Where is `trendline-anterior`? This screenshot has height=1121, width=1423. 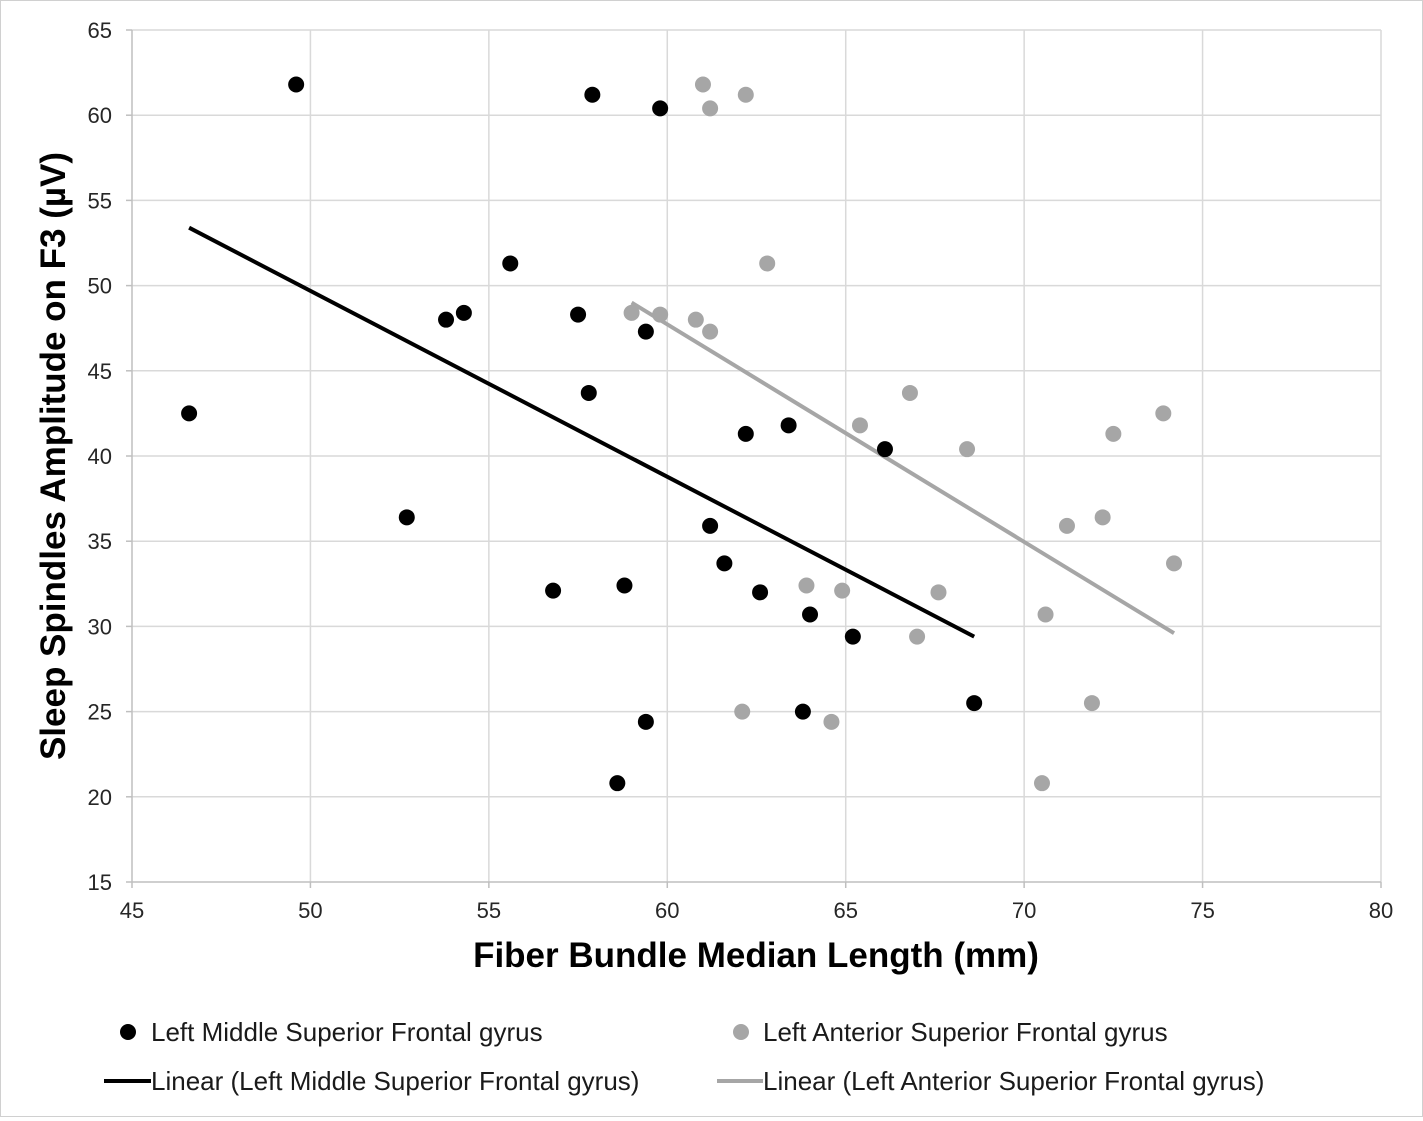 trendline-anterior is located at coordinates (903, 467).